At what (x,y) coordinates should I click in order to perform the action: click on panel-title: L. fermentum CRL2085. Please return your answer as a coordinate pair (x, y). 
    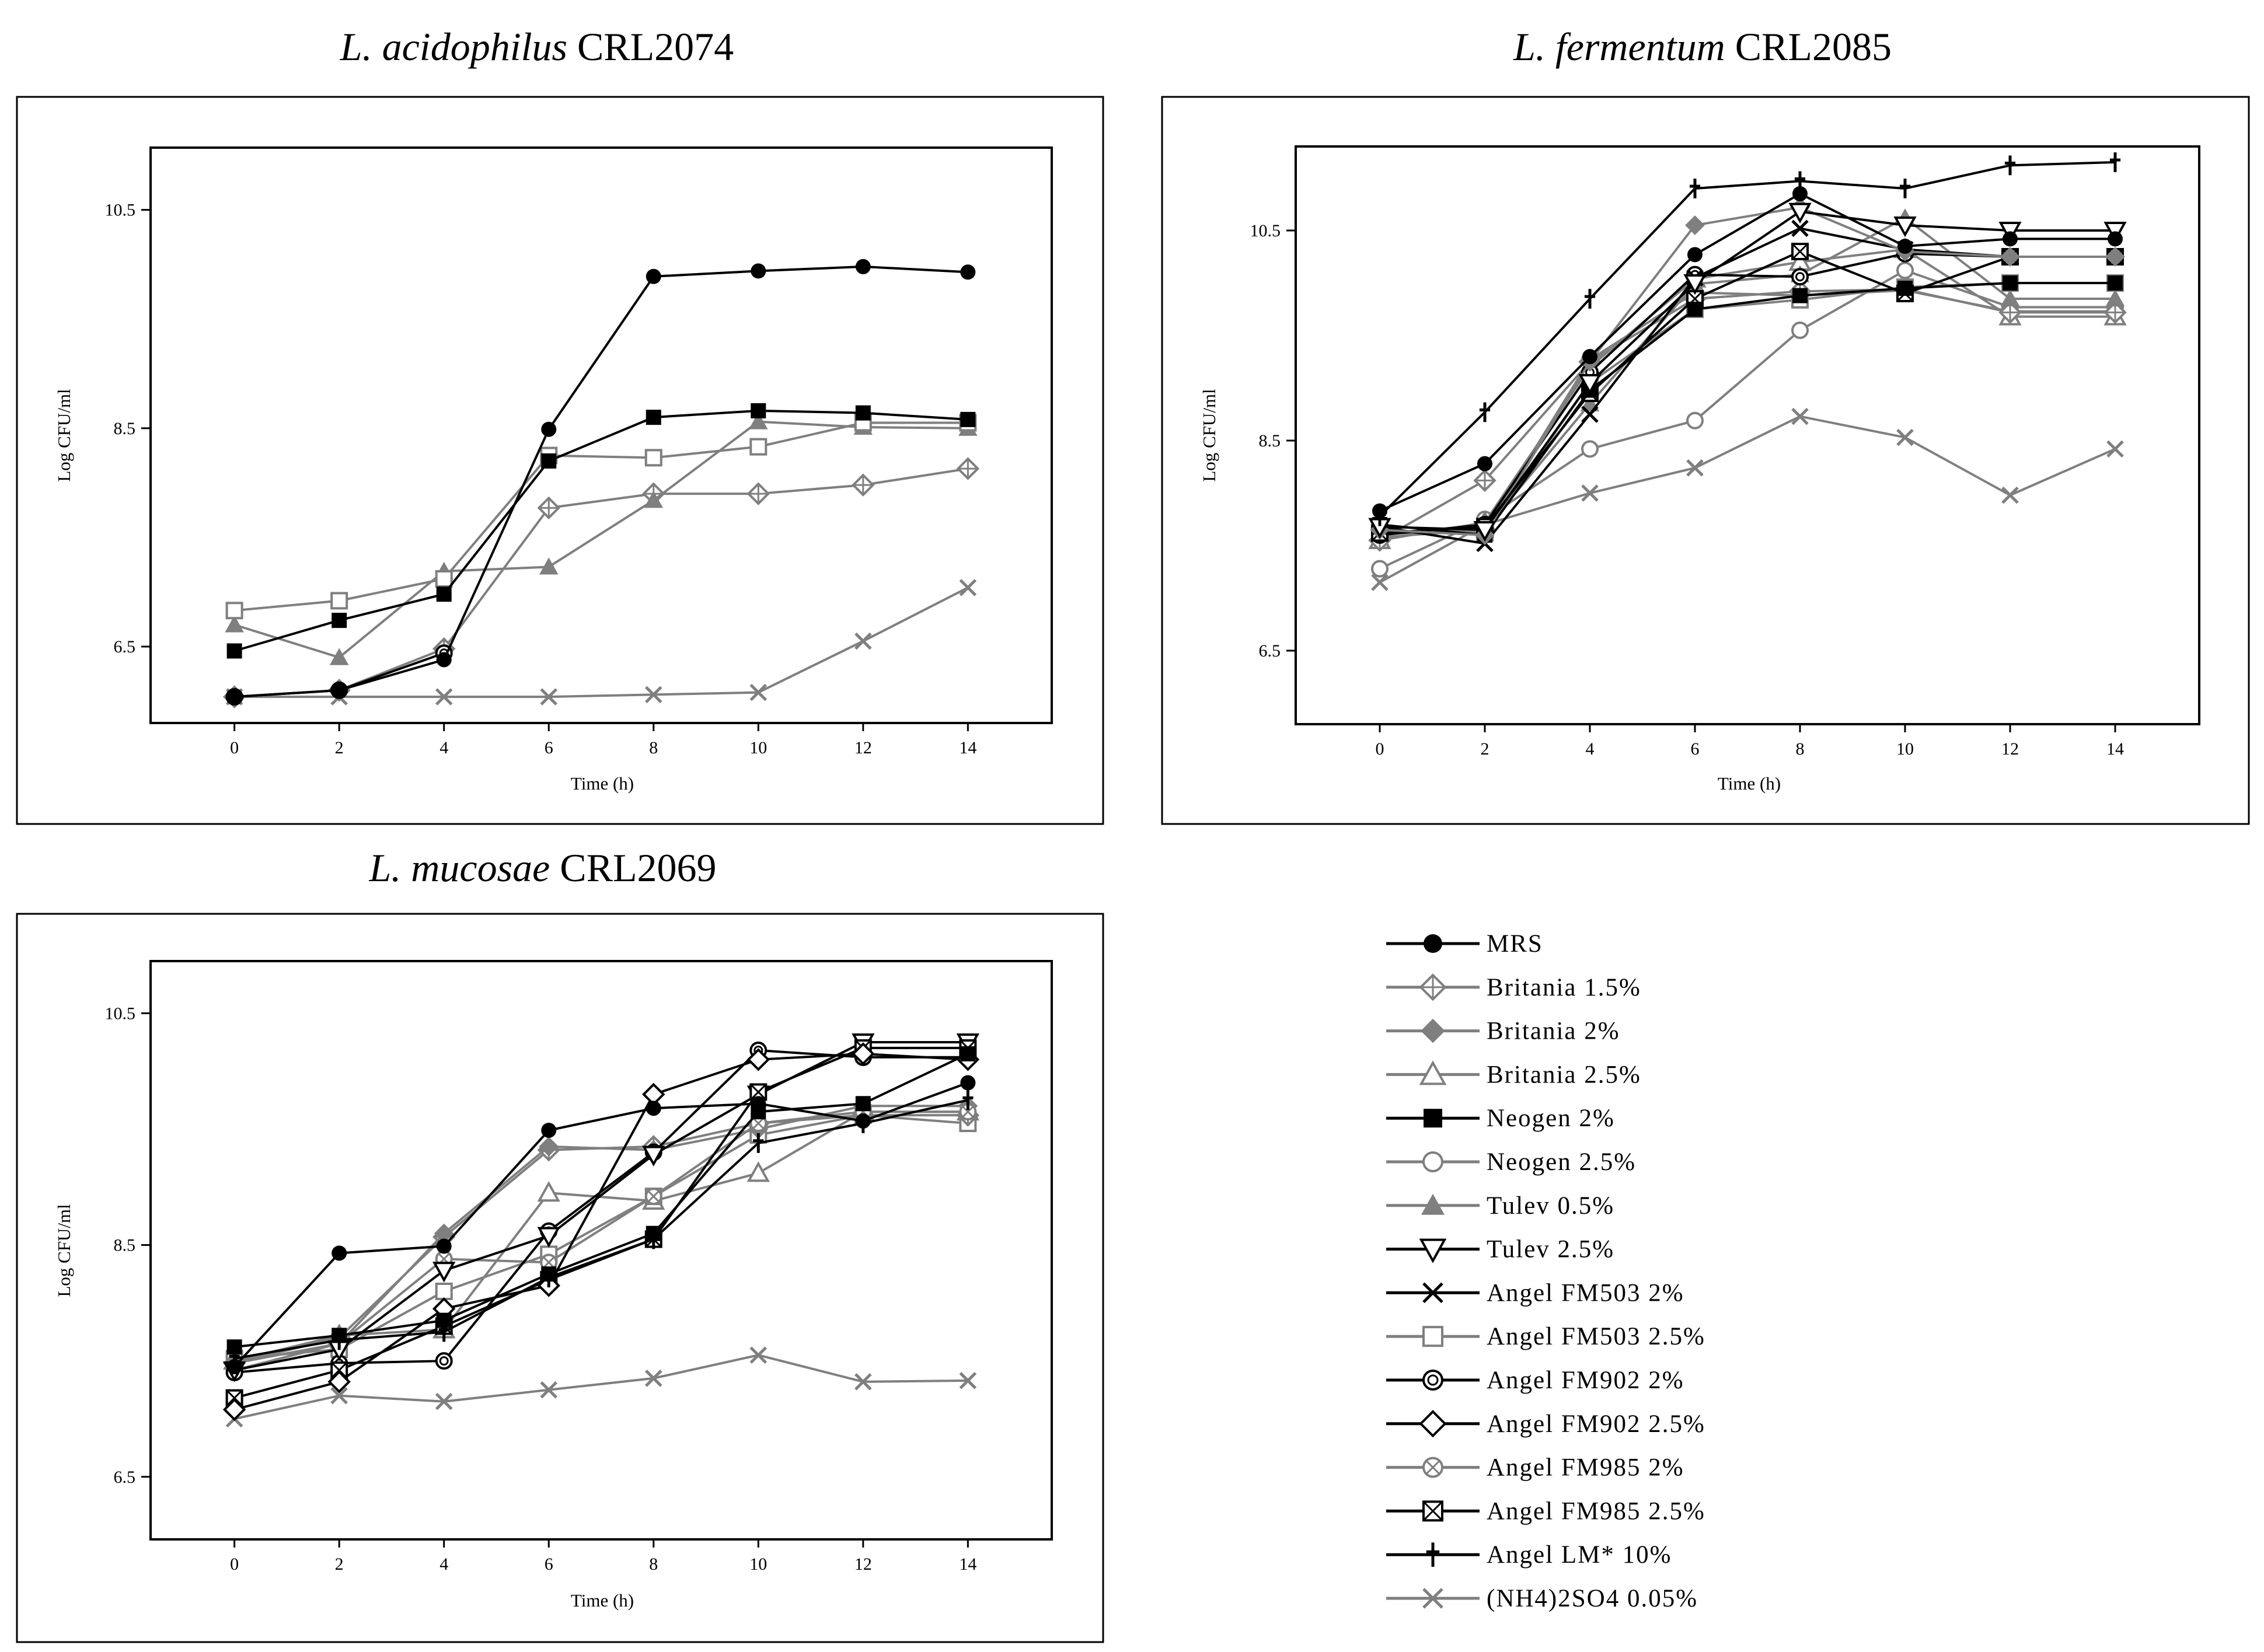
    Looking at the image, I should click on (1702, 47).